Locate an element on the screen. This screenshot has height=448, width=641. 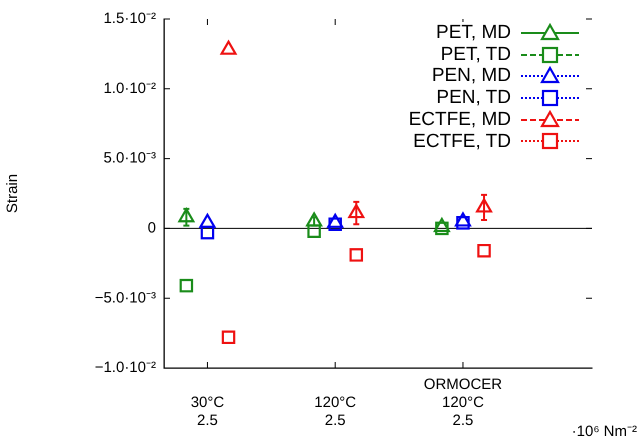
legend-label: PET, TD is located at coordinates (475, 55).